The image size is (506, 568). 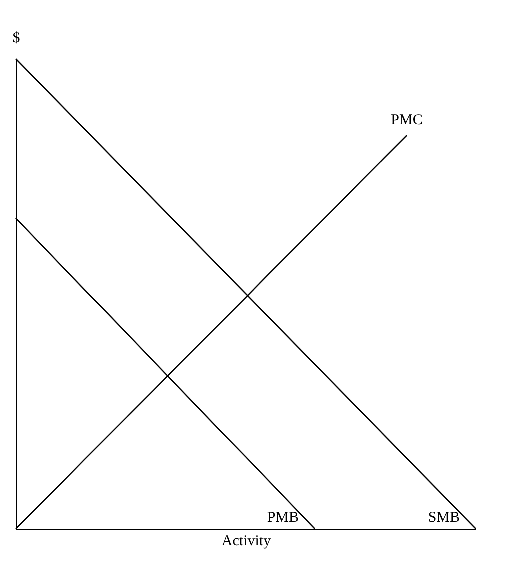 What do you see at coordinates (444, 518) in the screenshot?
I see `series-label: SMB` at bounding box center [444, 518].